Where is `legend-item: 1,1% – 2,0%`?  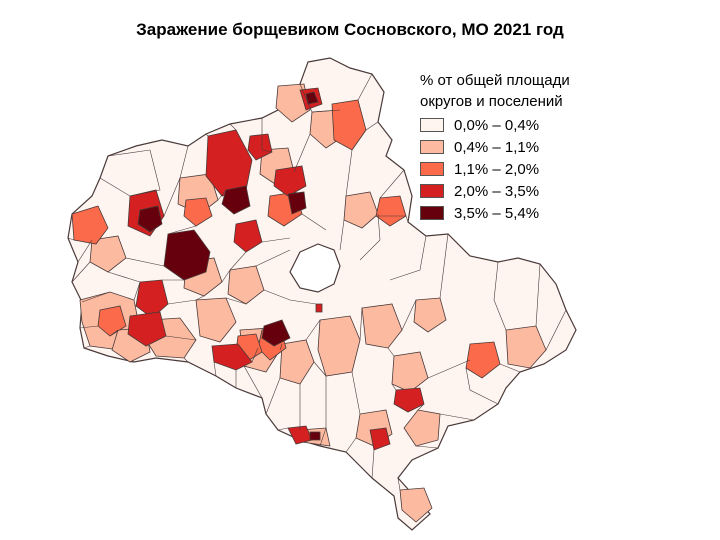 legend-item: 1,1% – 2,0% is located at coordinates (495, 169).